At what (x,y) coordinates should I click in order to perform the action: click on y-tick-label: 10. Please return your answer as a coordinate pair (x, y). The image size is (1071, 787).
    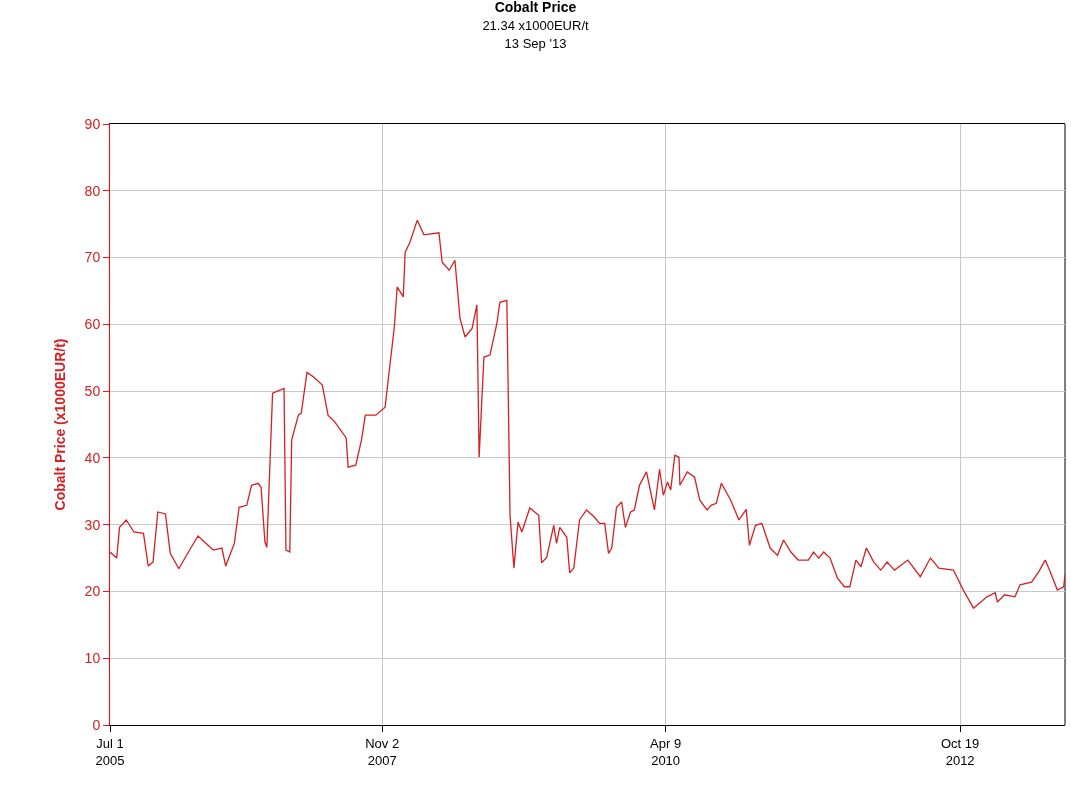
    Looking at the image, I should click on (92, 658).